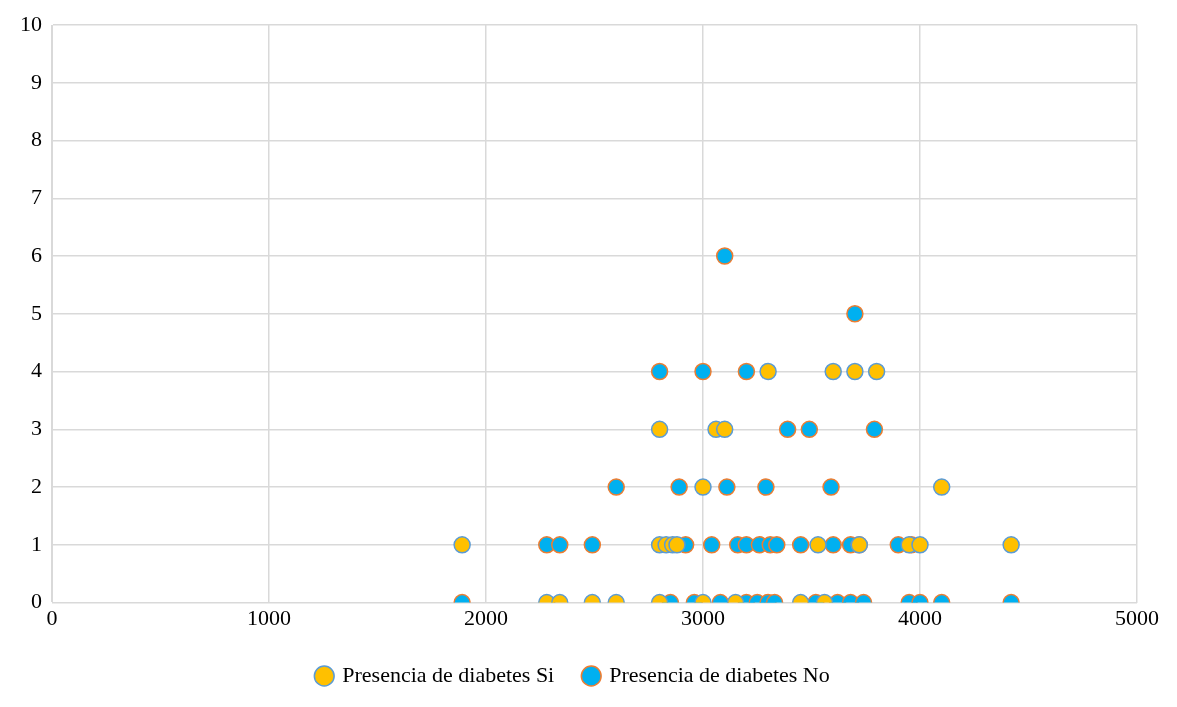 The height and width of the screenshot is (707, 1177). Describe the element at coordinates (1137, 617) in the screenshot. I see `x-tick-label: 5000` at that location.